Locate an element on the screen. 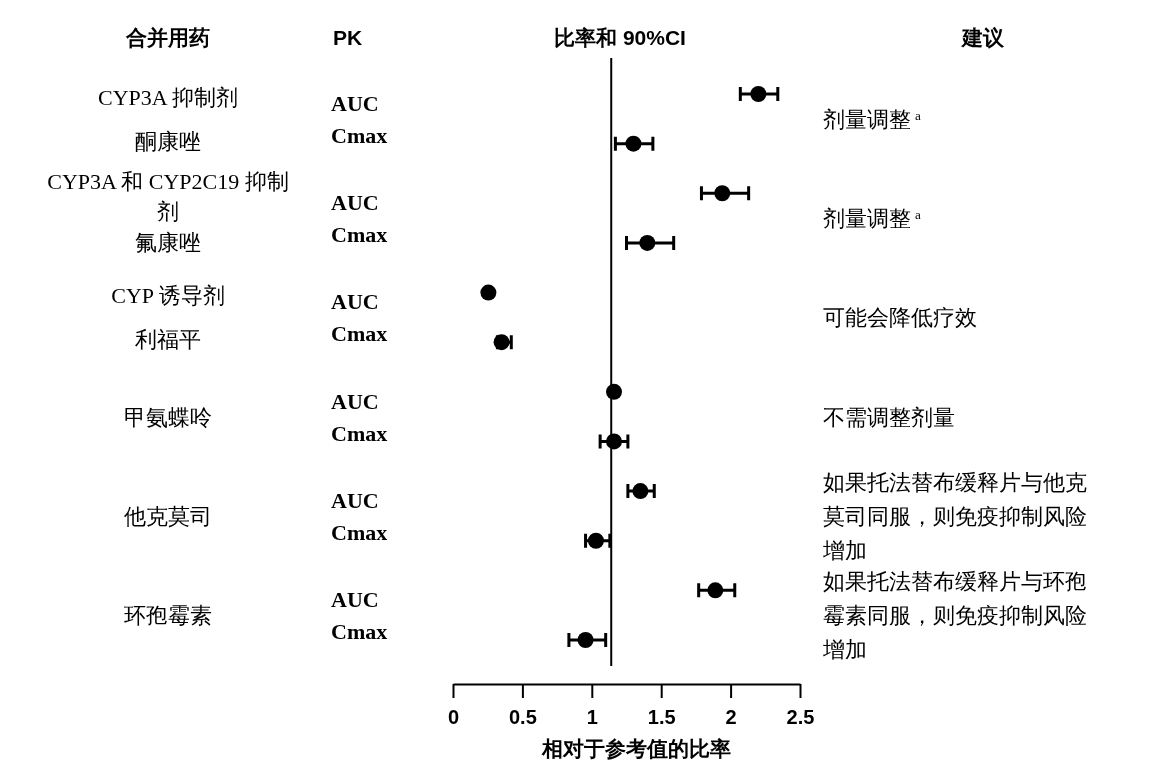 This screenshot has width=1149, height=773. text: 环孢霉素 is located at coordinates (168, 616).